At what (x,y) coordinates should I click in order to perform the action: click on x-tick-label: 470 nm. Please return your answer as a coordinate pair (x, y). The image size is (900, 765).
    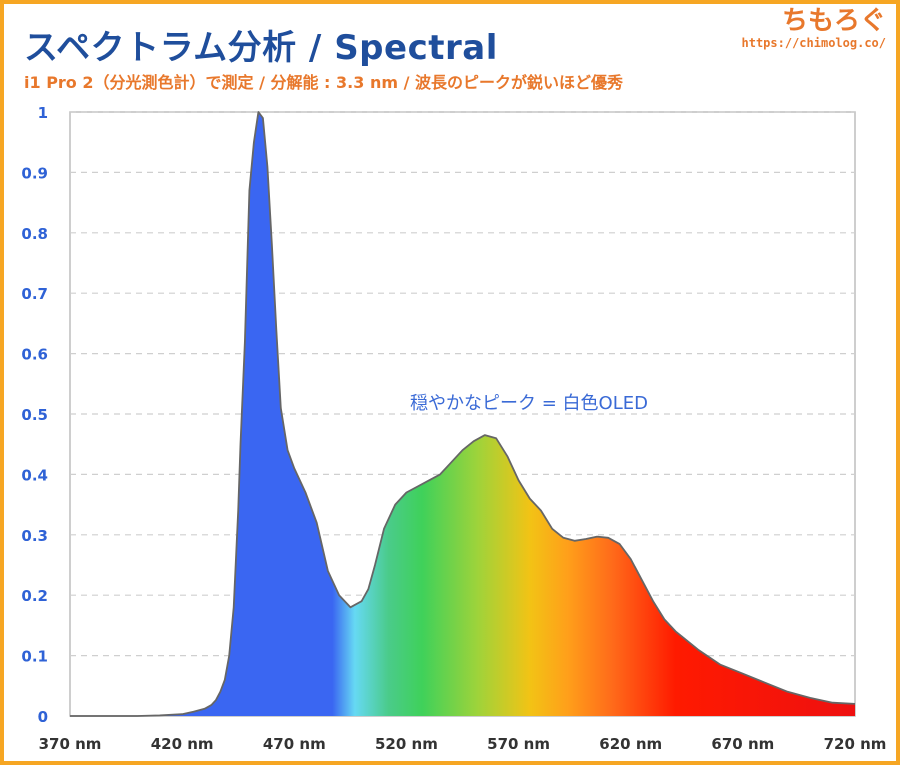
    Looking at the image, I should click on (294, 744).